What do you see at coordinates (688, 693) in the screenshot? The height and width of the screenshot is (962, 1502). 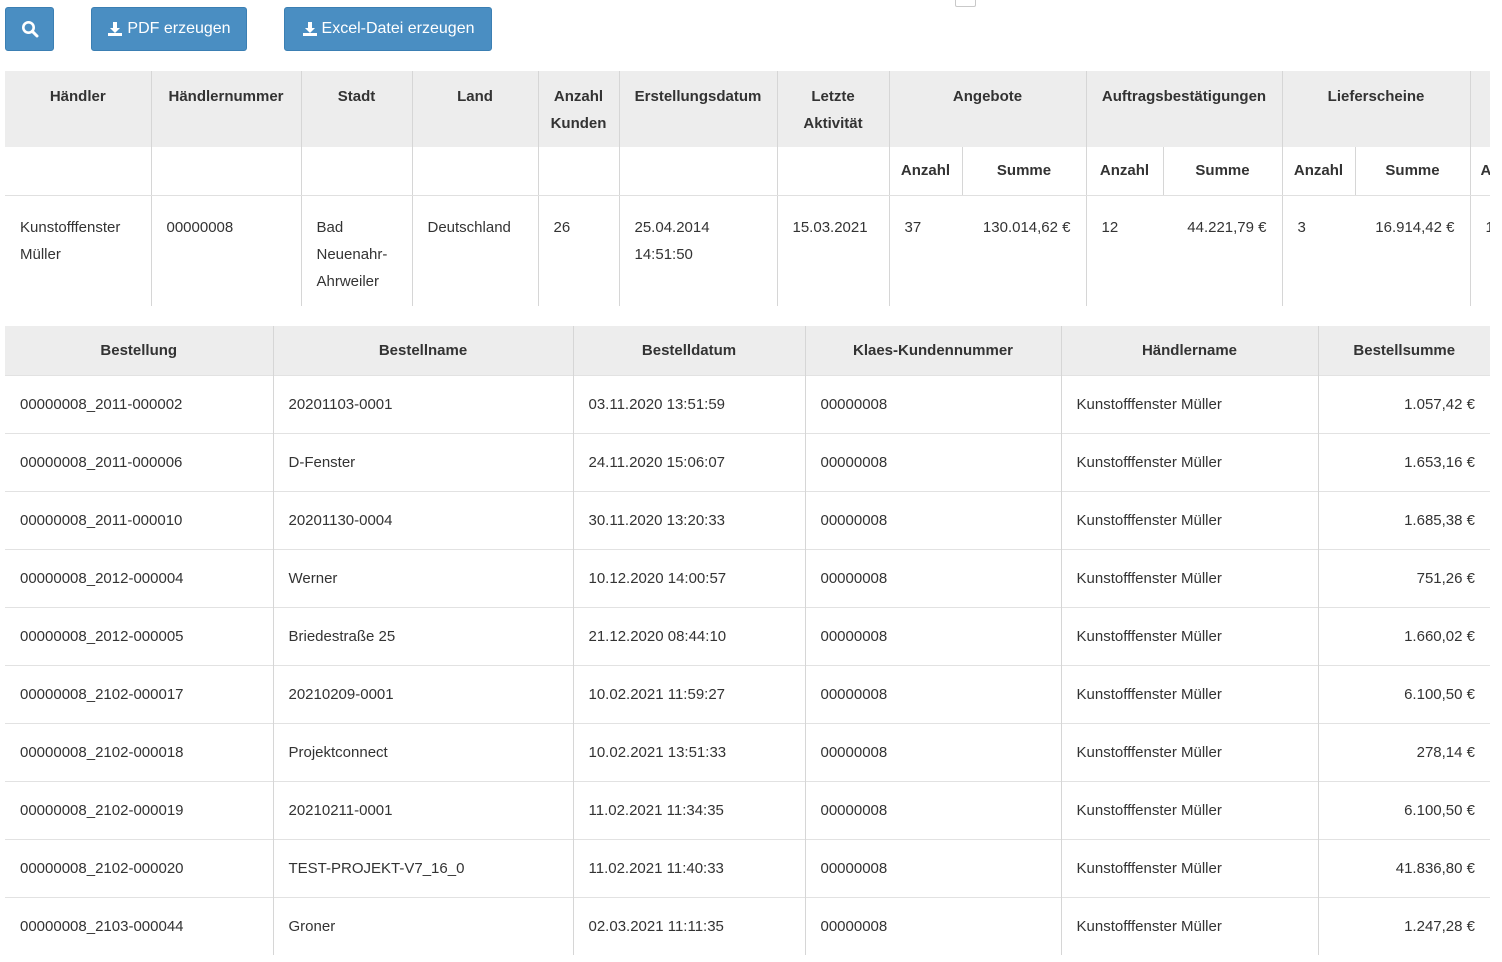 I see `cell-order-date: 10.02.2021 11:59:27` at bounding box center [688, 693].